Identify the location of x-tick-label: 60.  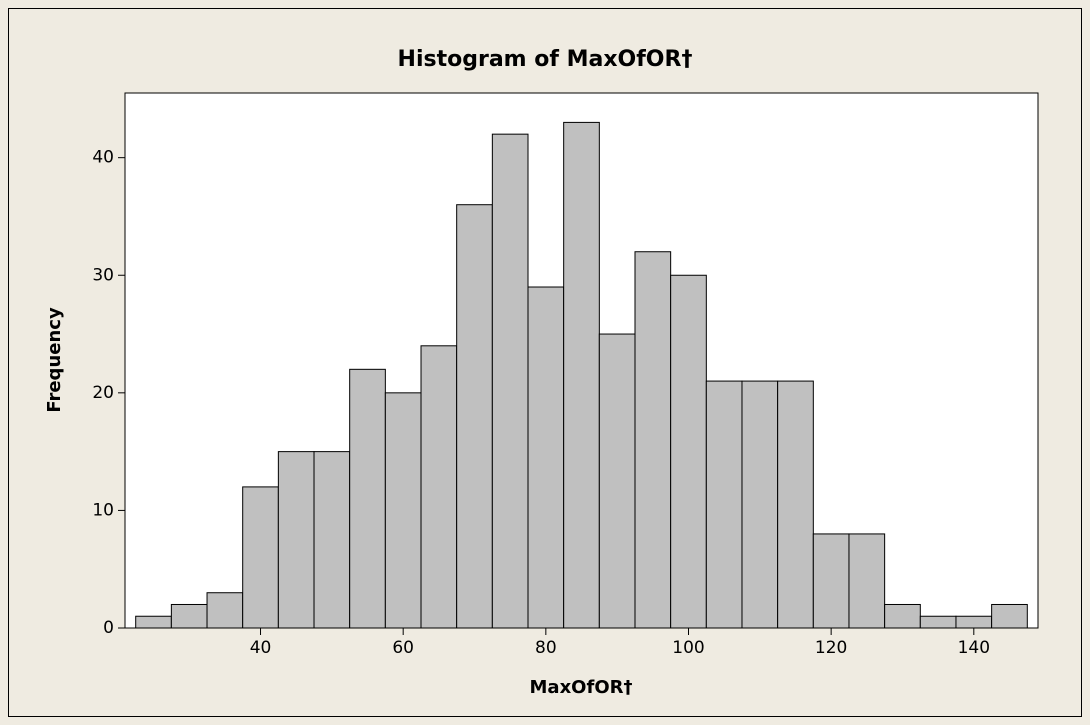
(403, 648).